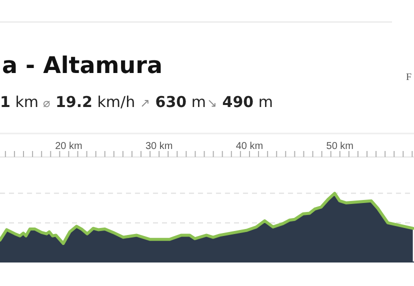 The height and width of the screenshot is (286, 414). Describe the element at coordinates (250, 146) in the screenshot. I see `x-tick-label: 40 km` at that location.